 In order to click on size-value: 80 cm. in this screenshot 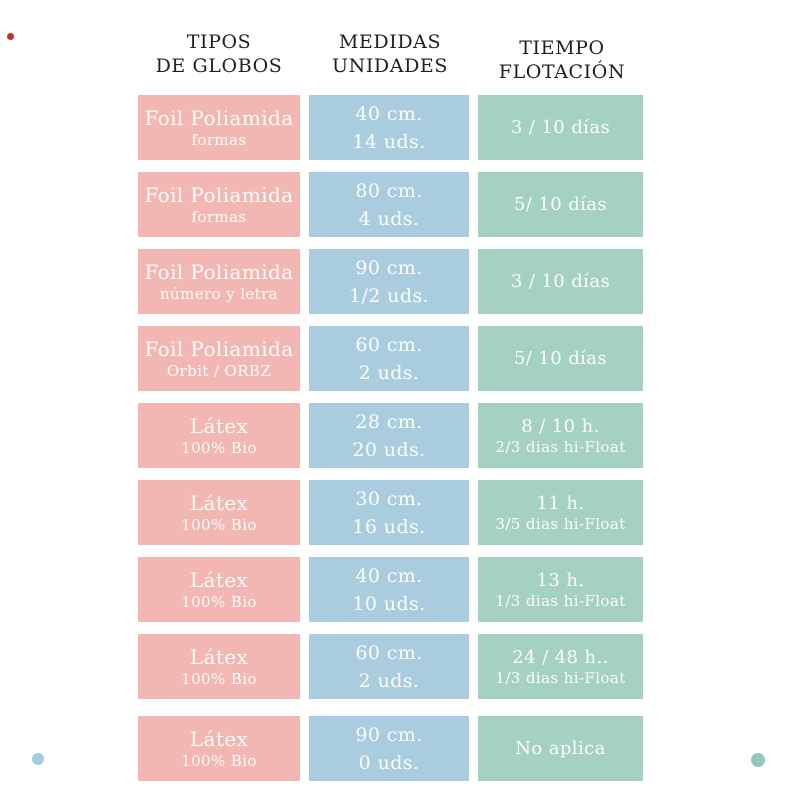, I will do `click(389, 190)`.